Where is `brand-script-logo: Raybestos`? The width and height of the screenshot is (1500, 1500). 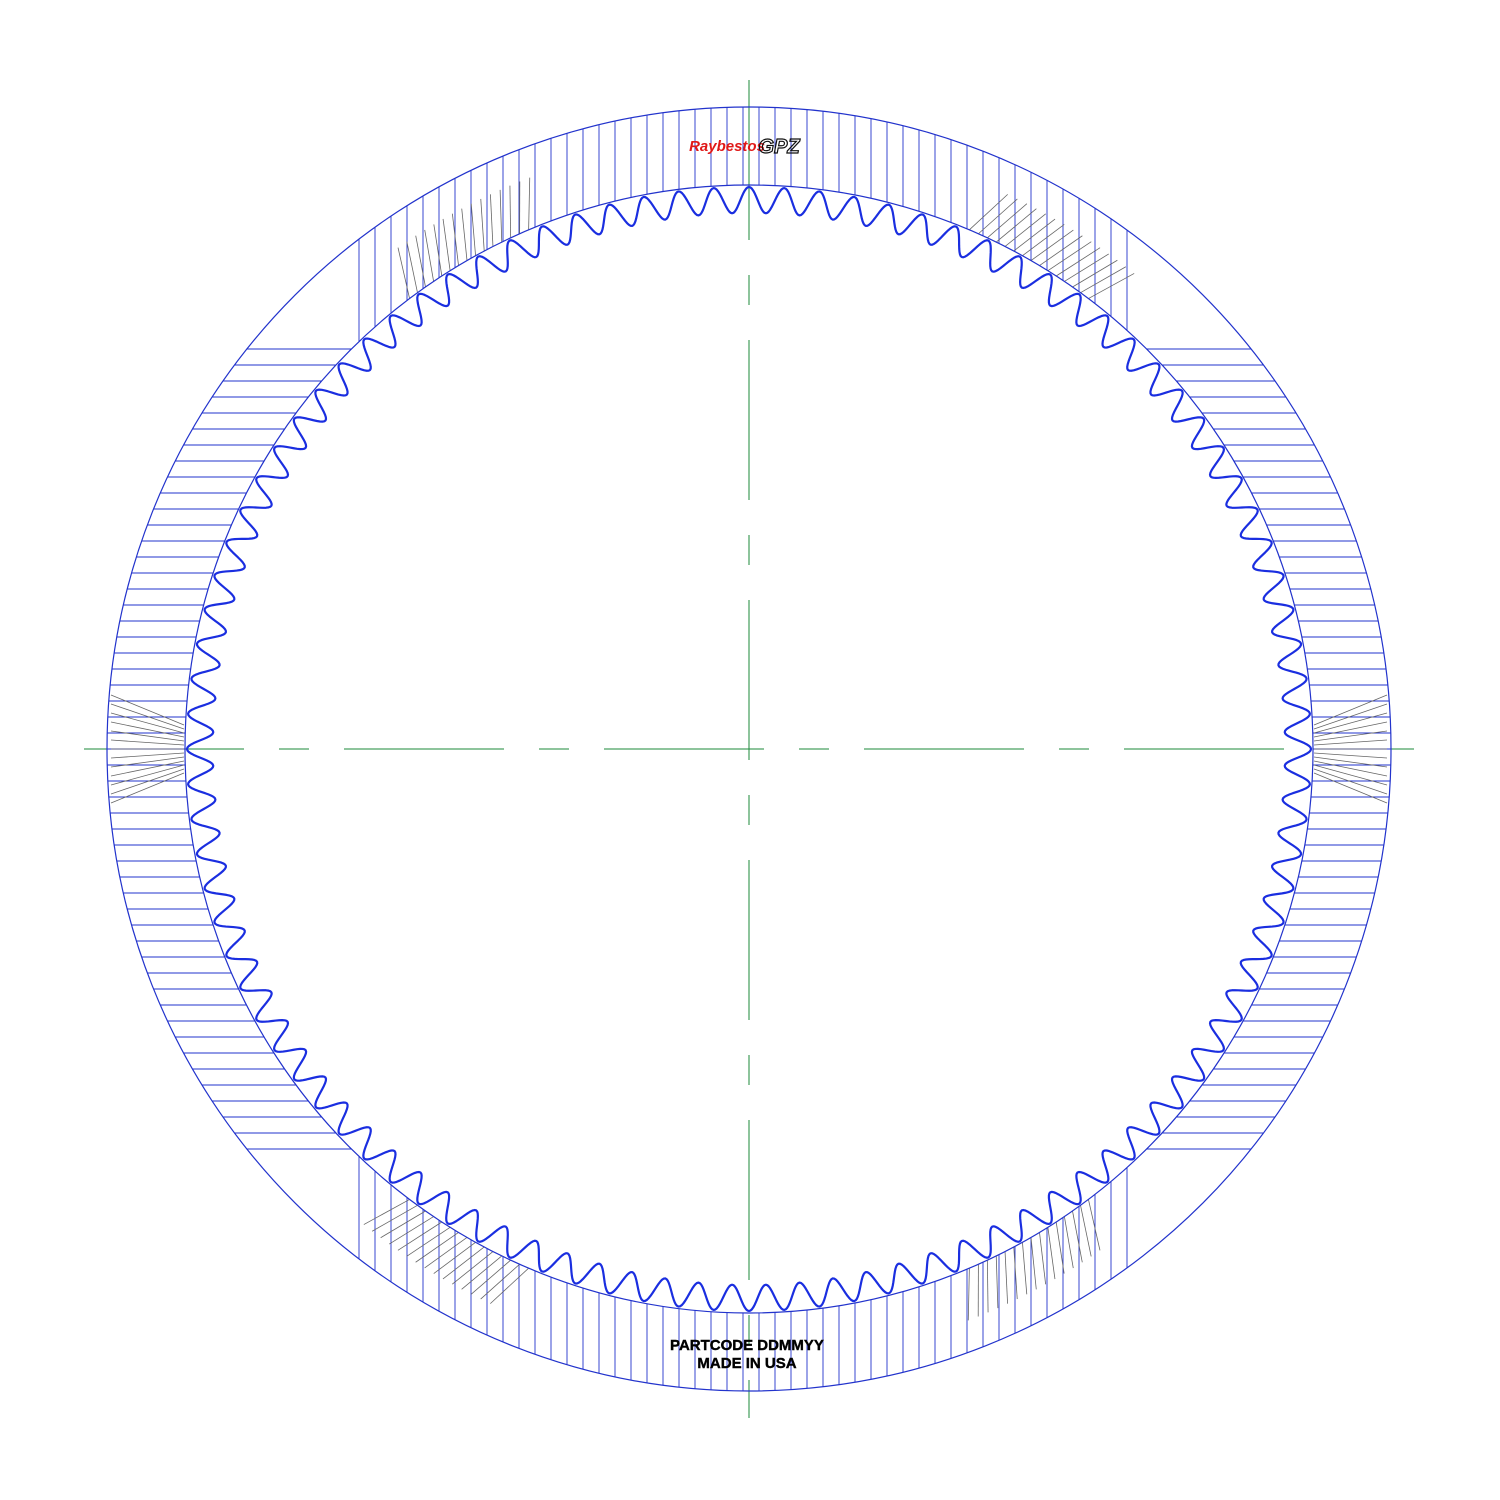
brand-script-logo: Raybestos is located at coordinates (727, 146).